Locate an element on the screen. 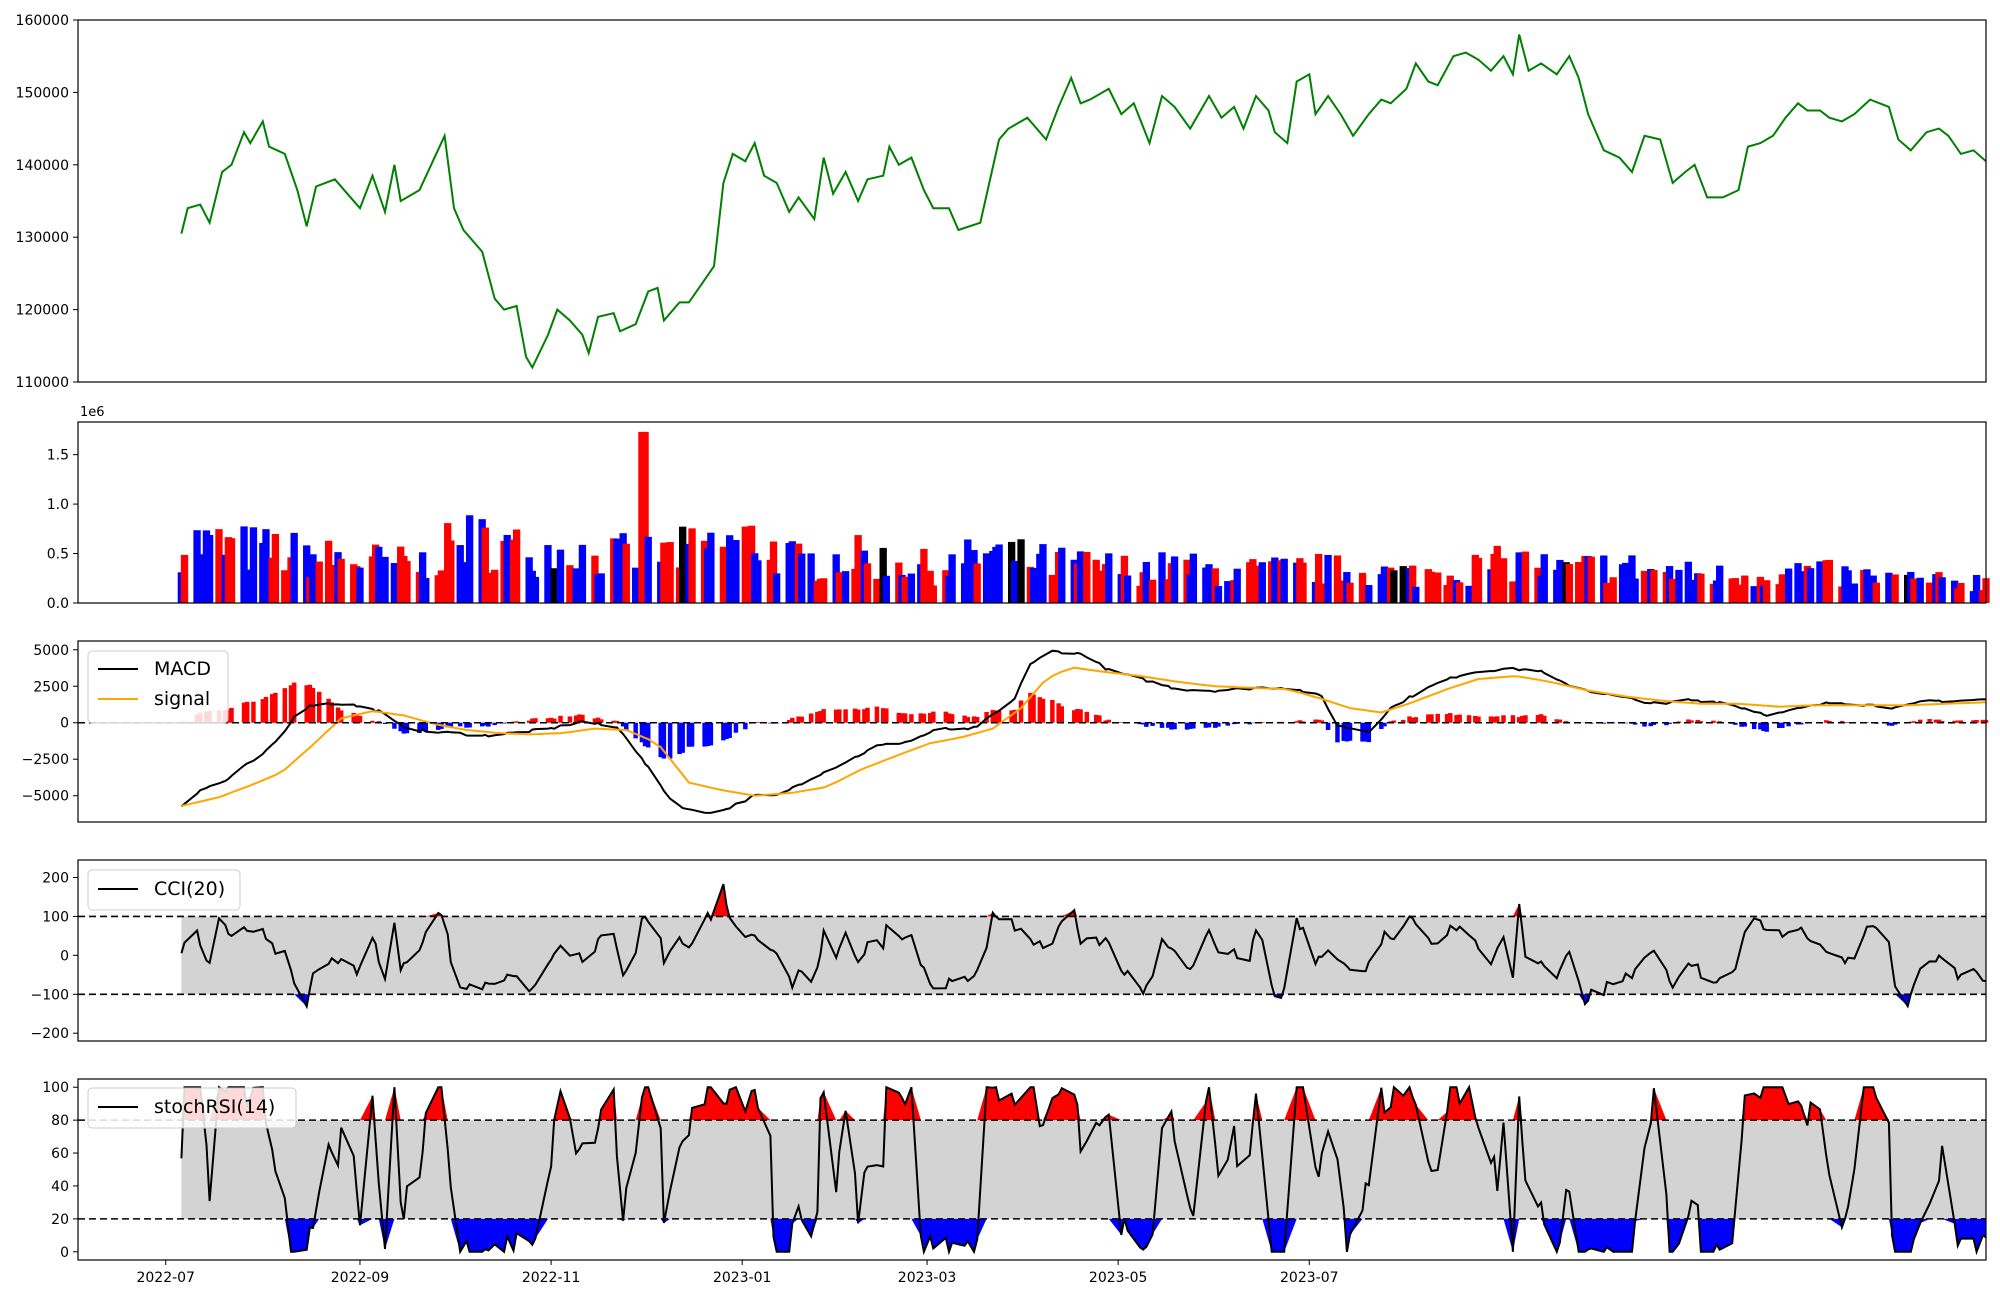 Image resolution: width=2000 pixels, height=1300 pixels. stochrsi-ytick-label: 60 is located at coordinates (60, 1154).